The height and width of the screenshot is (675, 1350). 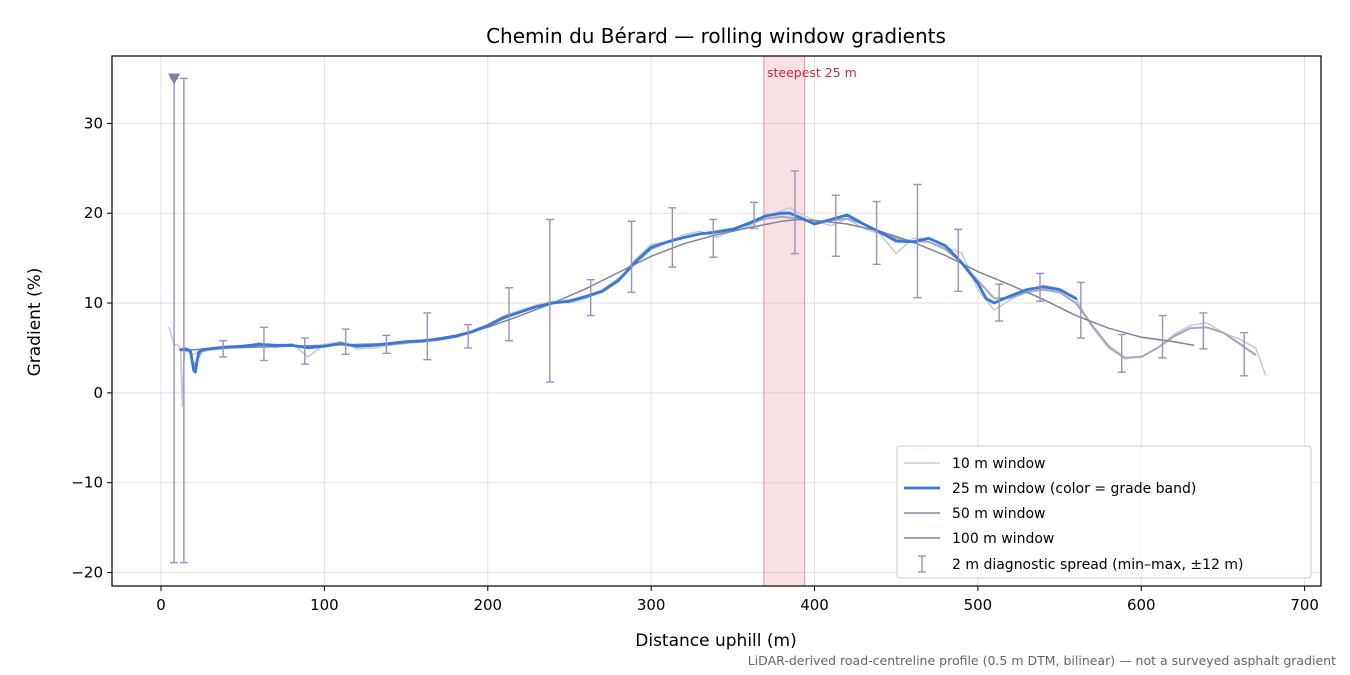 What do you see at coordinates (87, 483) in the screenshot?
I see `y-tick-label--10: −10` at bounding box center [87, 483].